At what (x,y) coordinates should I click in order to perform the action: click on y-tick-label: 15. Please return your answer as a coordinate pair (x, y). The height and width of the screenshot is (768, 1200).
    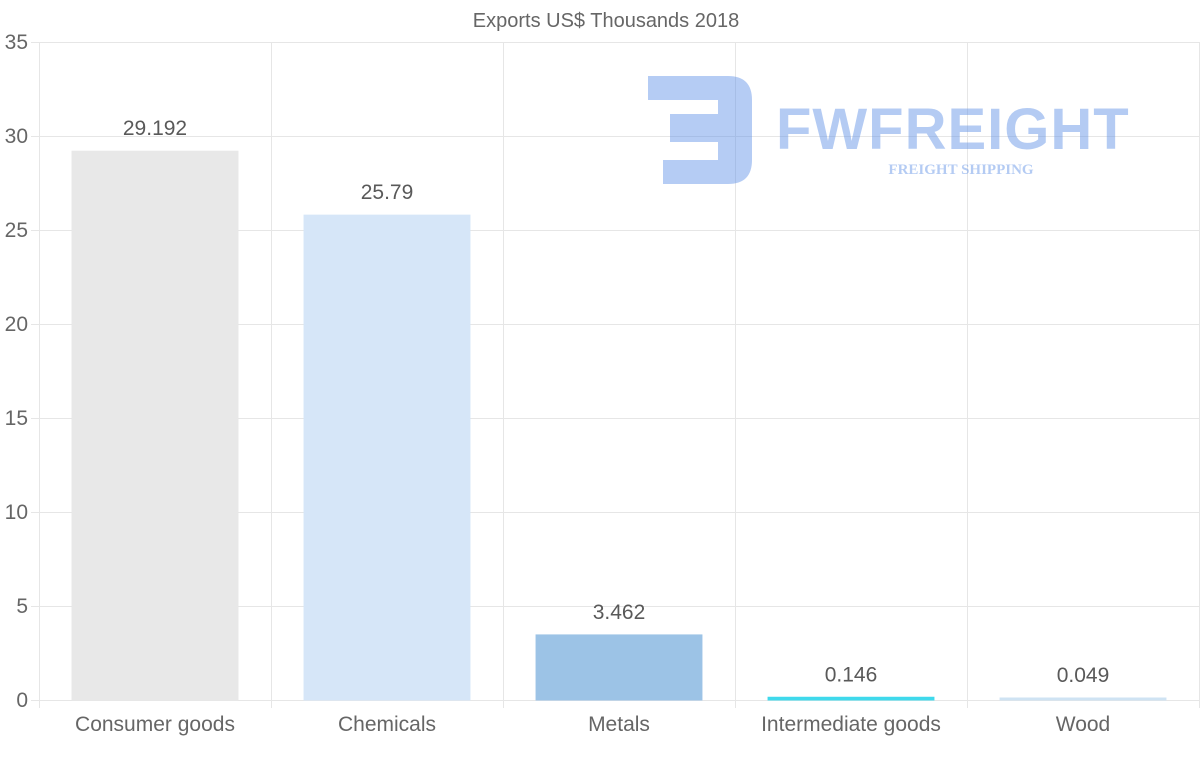
    Looking at the image, I should click on (16, 418).